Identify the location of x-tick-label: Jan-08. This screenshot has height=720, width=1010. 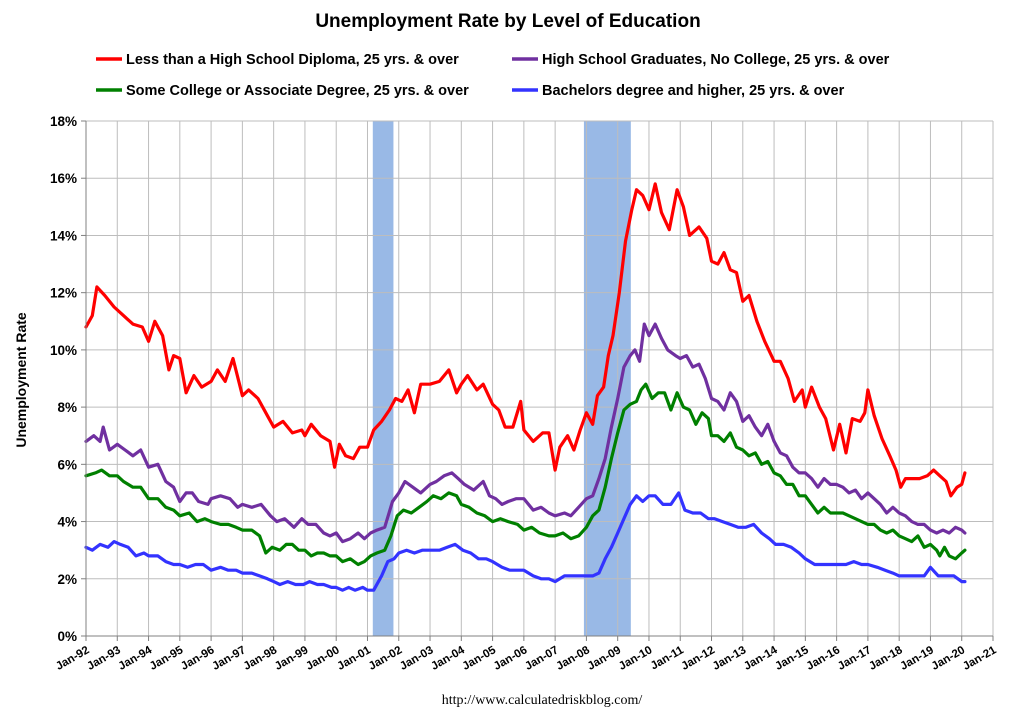
(573, 658).